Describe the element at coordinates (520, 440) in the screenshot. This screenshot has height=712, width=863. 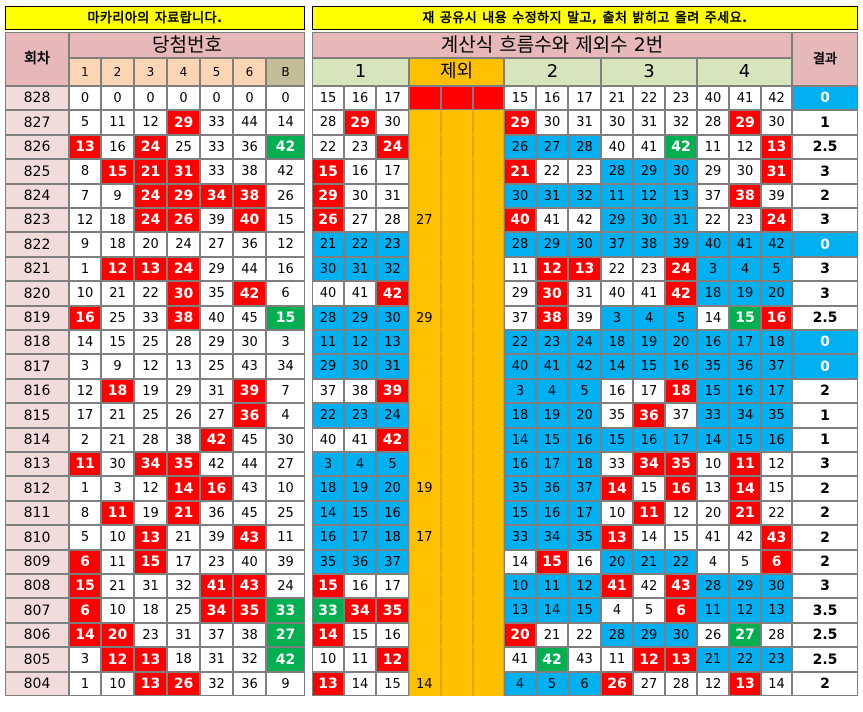
I see `group2-cell: 14` at that location.